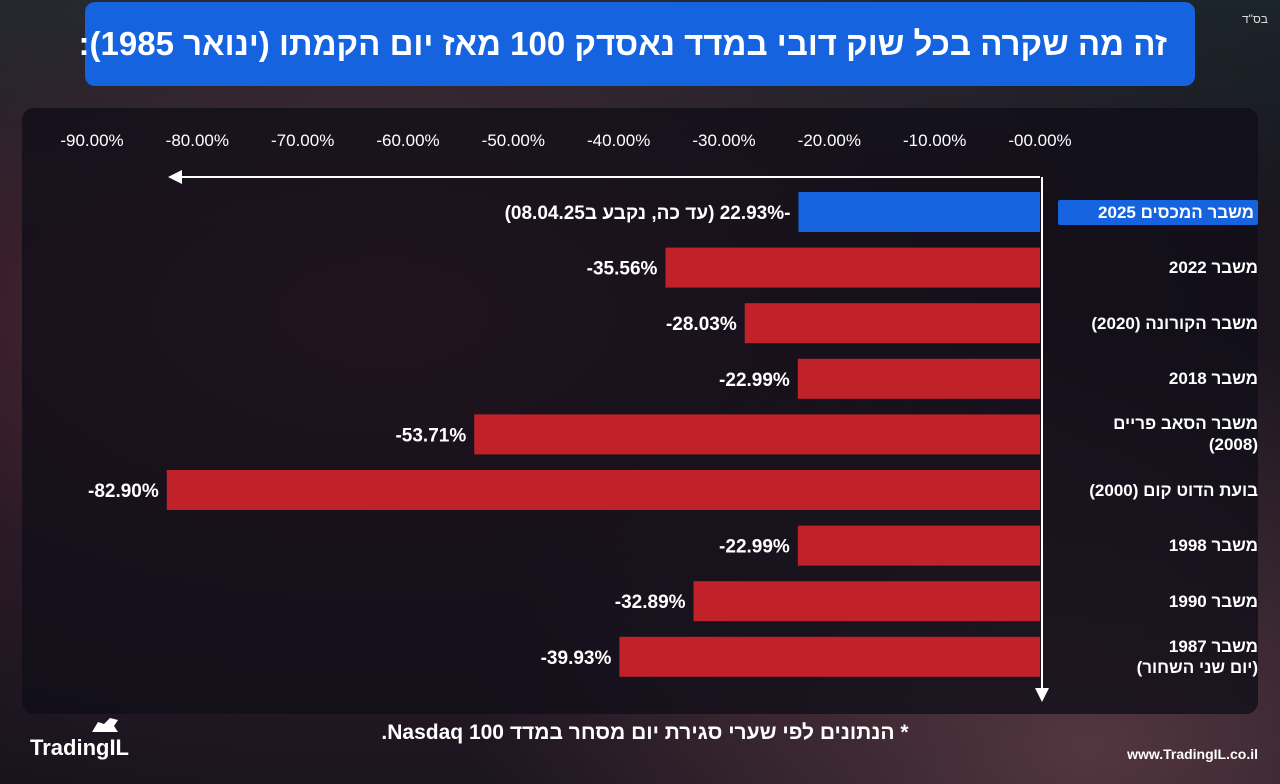 Image resolution: width=1280 pixels, height=784 pixels. I want to click on data-label: -22.93% (עד כה, נקבע ב08.04.25), so click(648, 213).